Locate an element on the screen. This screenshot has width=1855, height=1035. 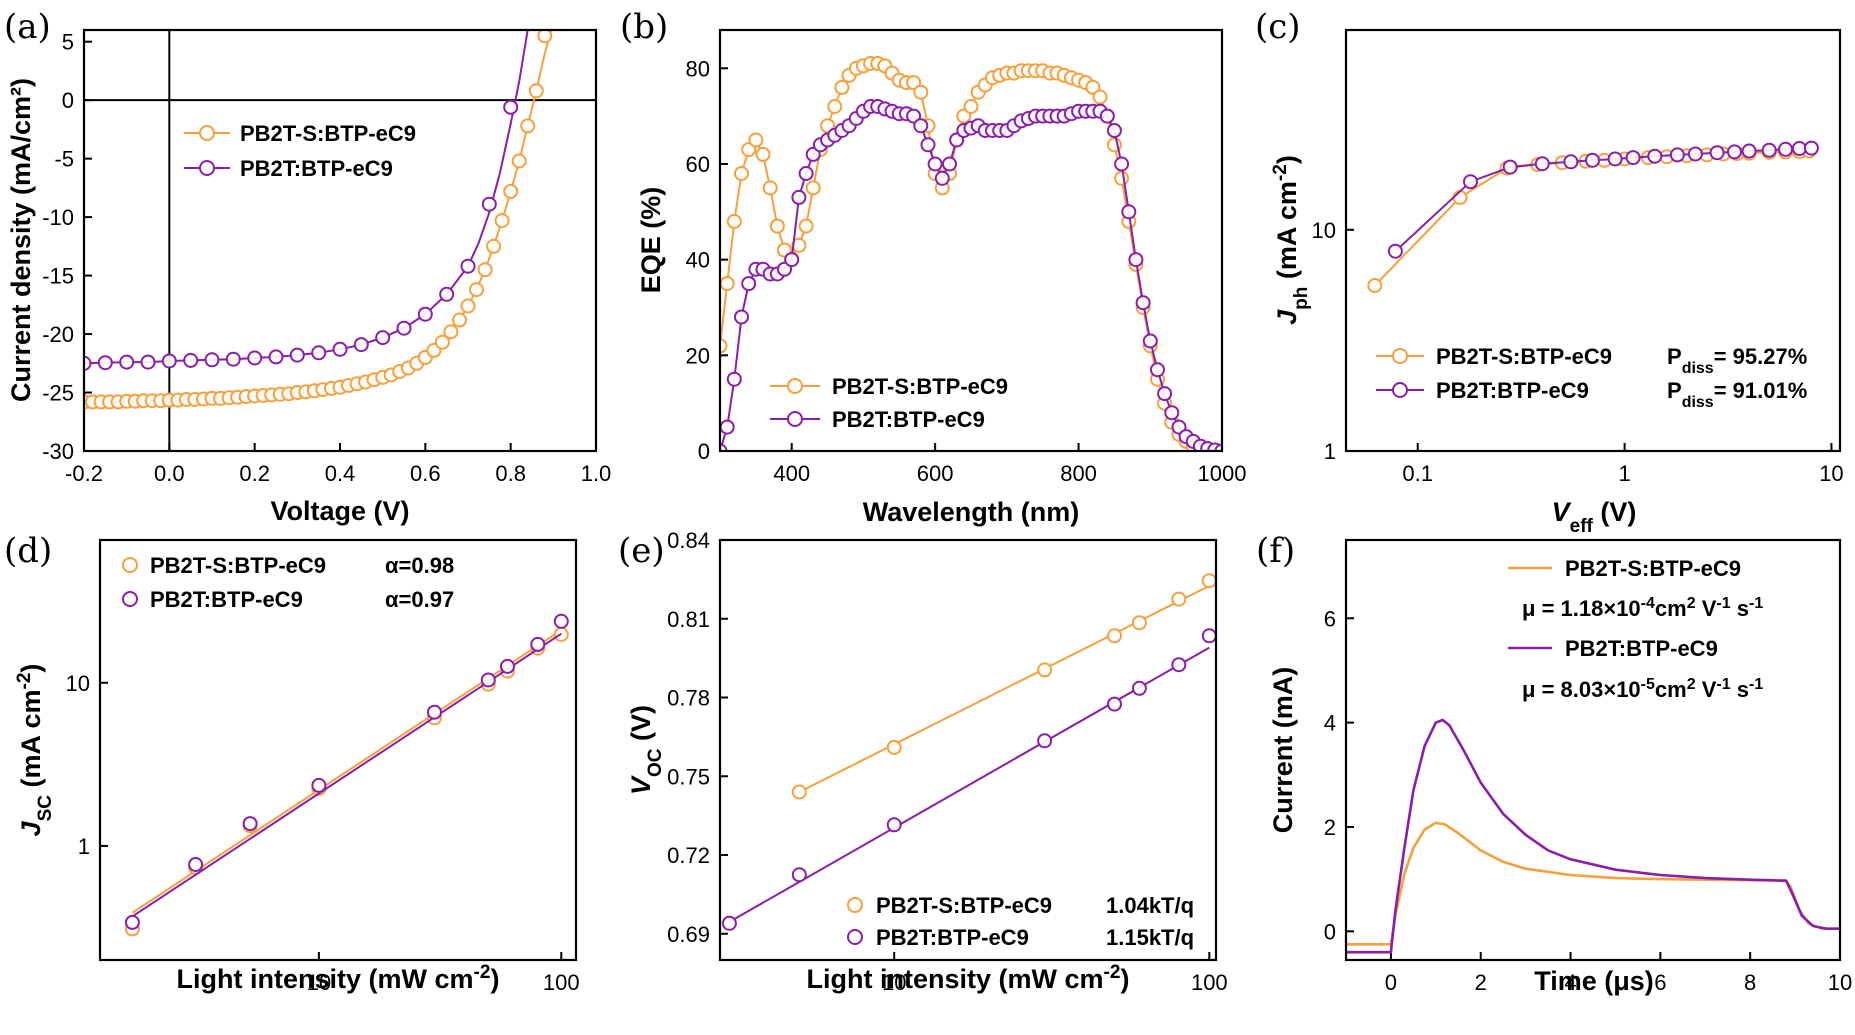
legend-annotation-e-purple: 1.15kT/q is located at coordinates (1150, 937).